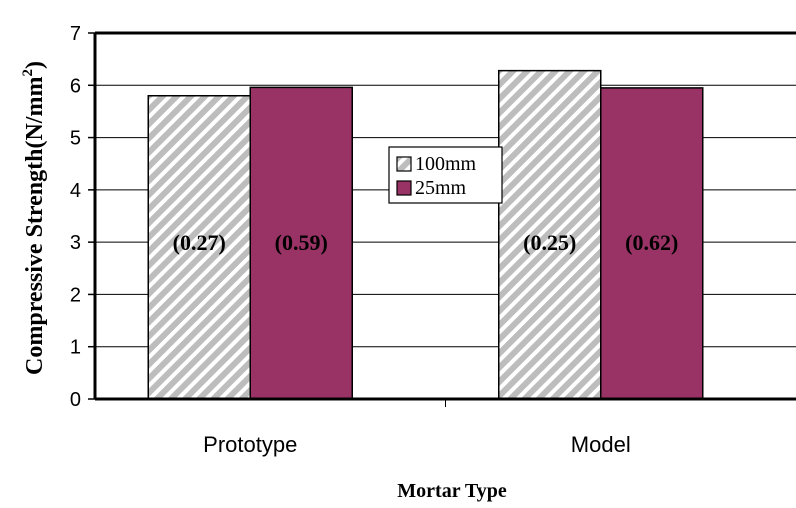 This screenshot has width=796, height=508. Describe the element at coordinates (549, 242) in the screenshot. I see `data-label: (0.25)` at that location.